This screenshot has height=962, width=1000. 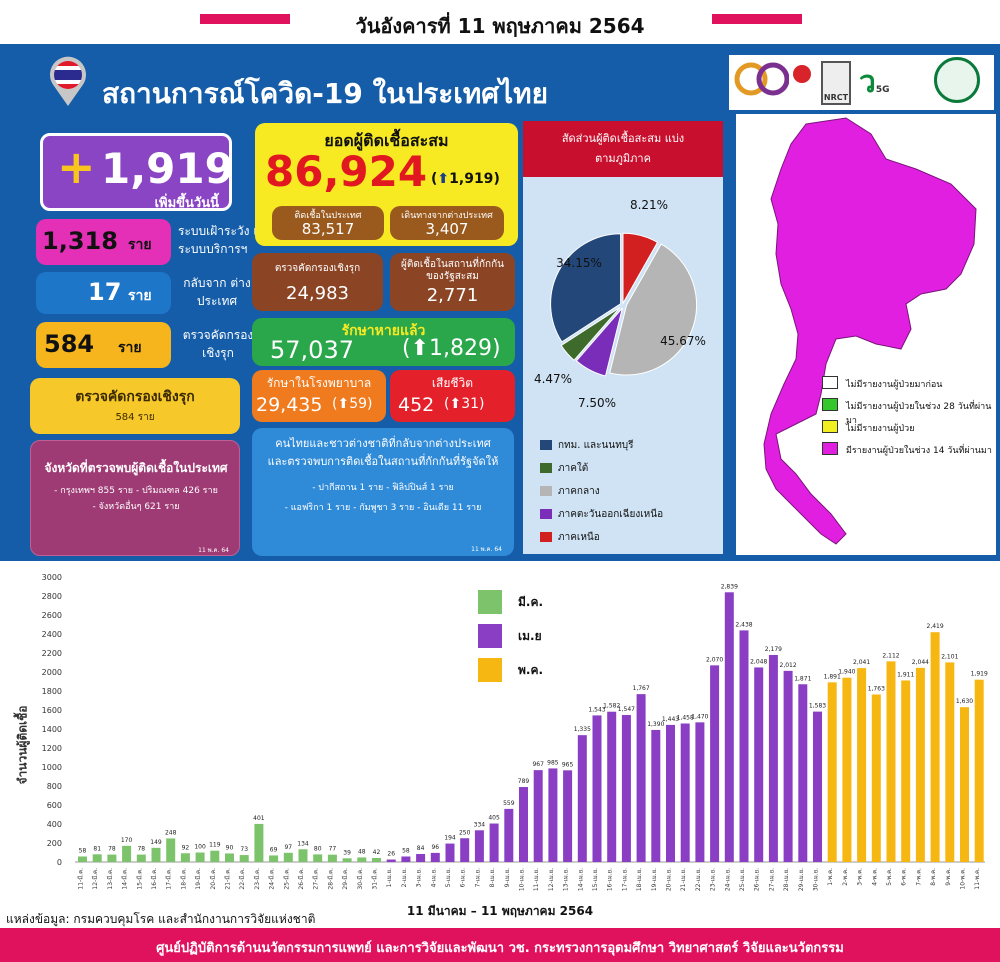 I want to click on x-tick-label: 5-พ.ค., so click(x=889, y=877).